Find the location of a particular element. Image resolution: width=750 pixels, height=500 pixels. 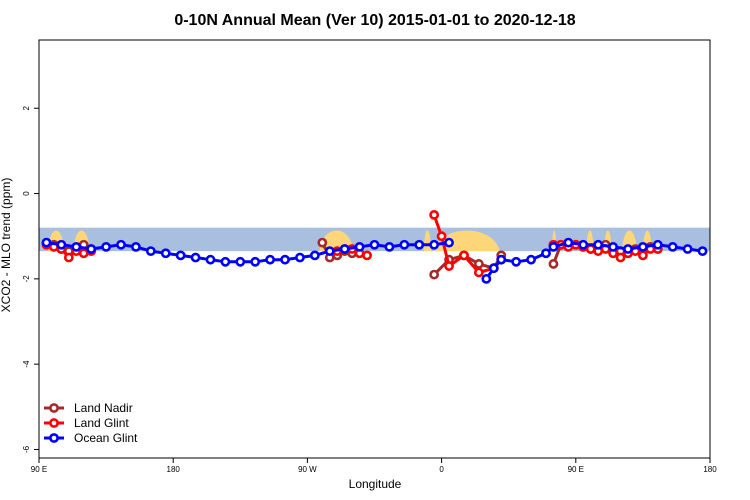

legend-label: Land Nadir is located at coordinates (103, 408).